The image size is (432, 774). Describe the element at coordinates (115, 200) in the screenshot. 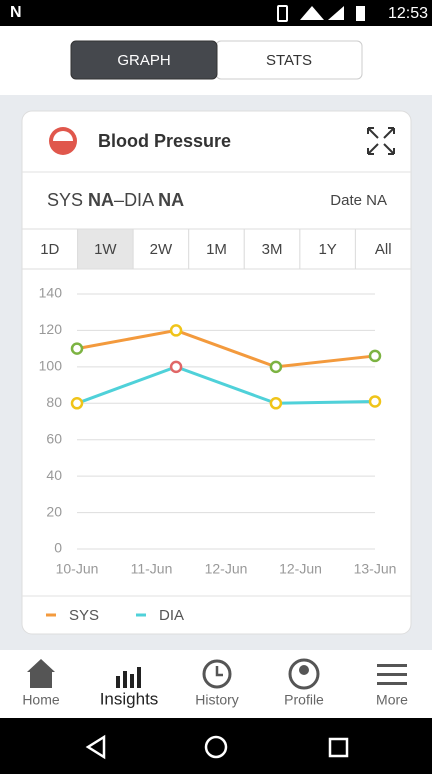

I see `reading: SYS NA–DIA NA` at that location.